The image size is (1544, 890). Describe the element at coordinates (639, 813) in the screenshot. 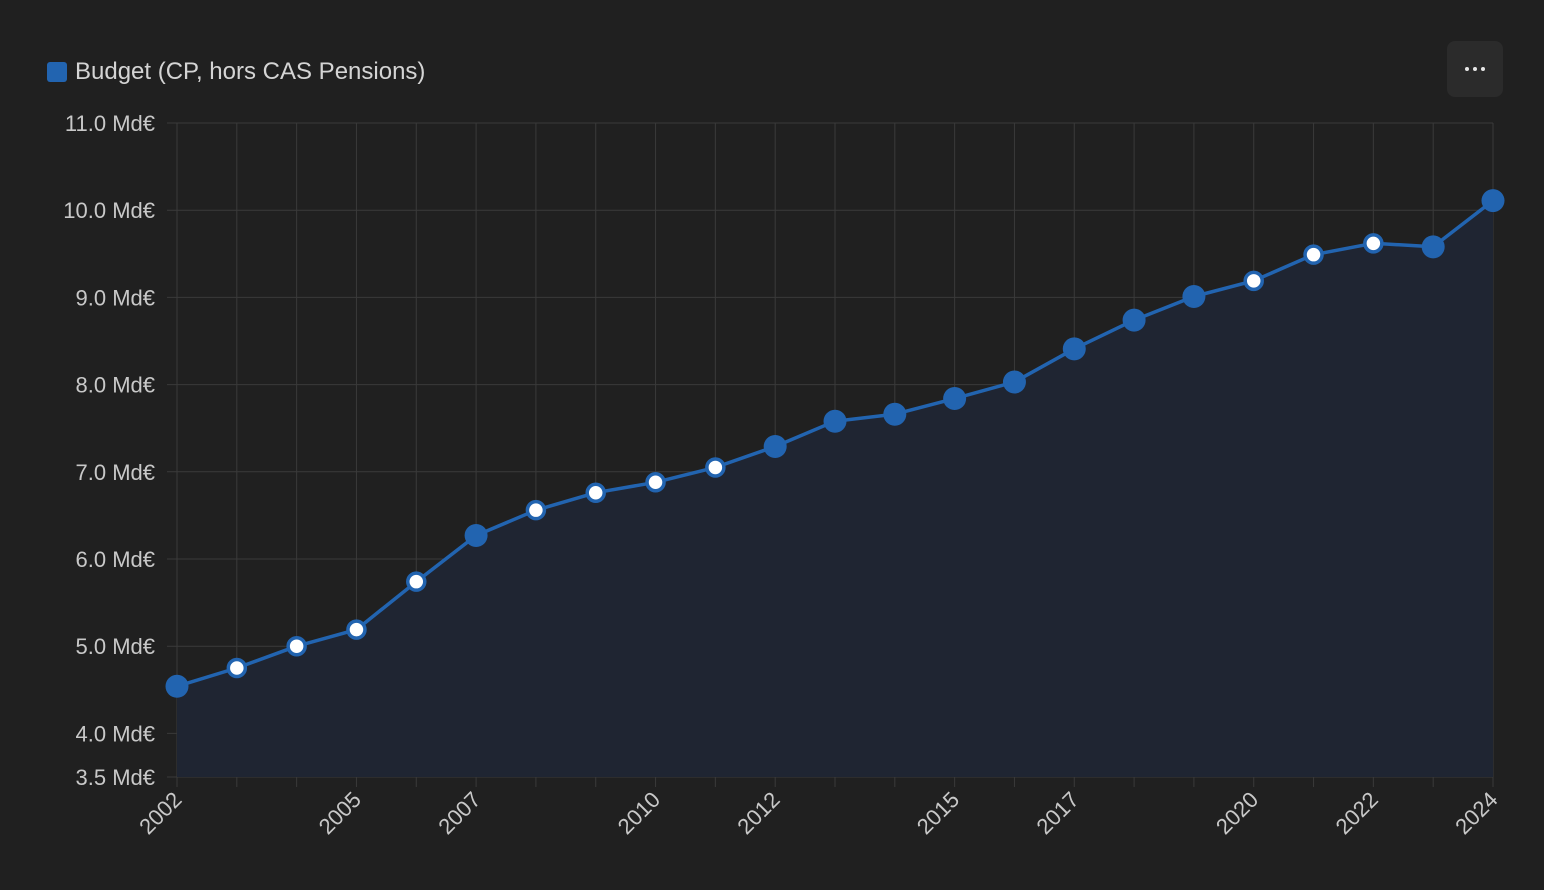

I see `x-tick-label: 2010` at that location.